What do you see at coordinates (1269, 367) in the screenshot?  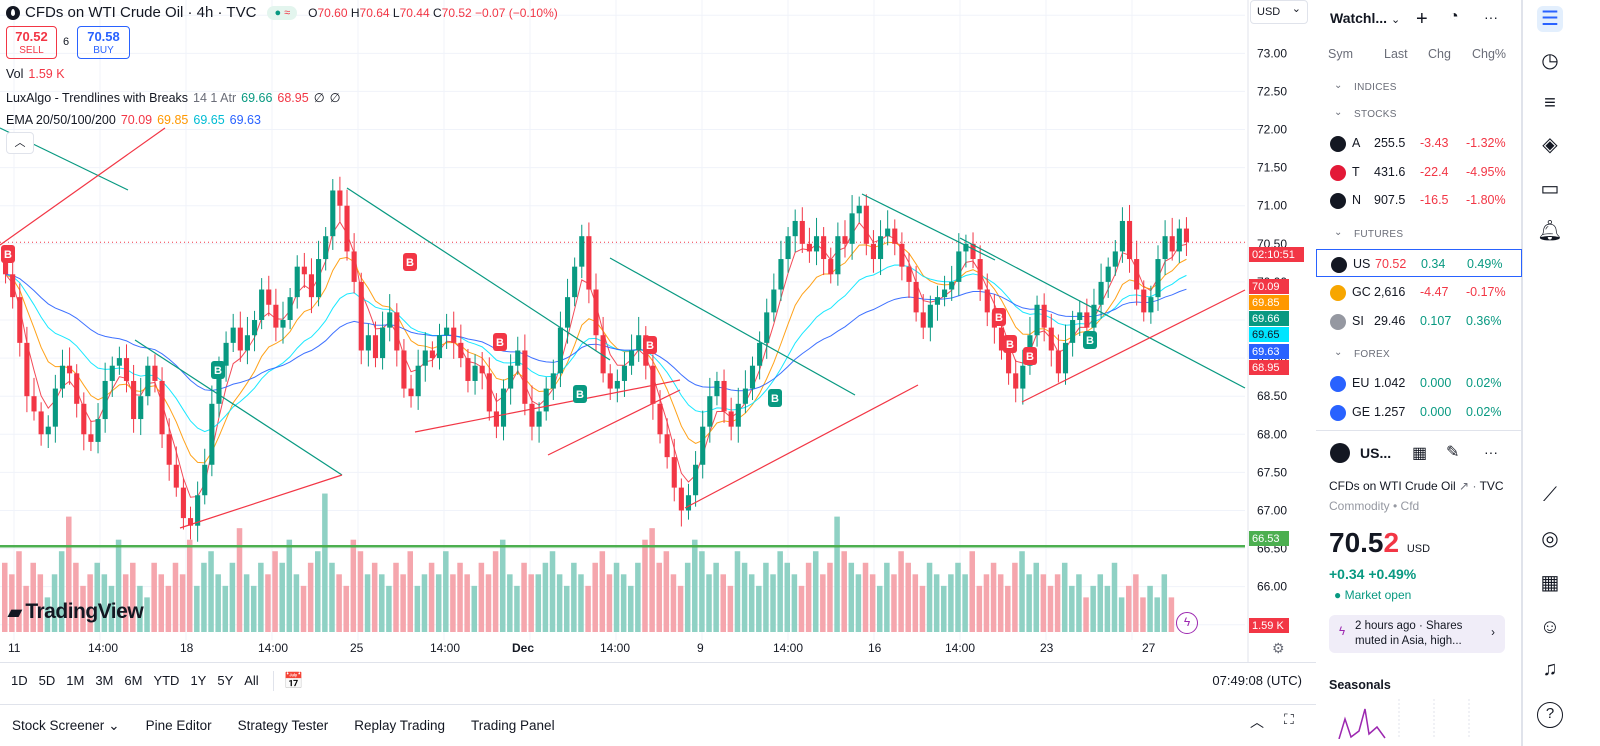 I see `price-tag-lux2: 68.95` at bounding box center [1269, 367].